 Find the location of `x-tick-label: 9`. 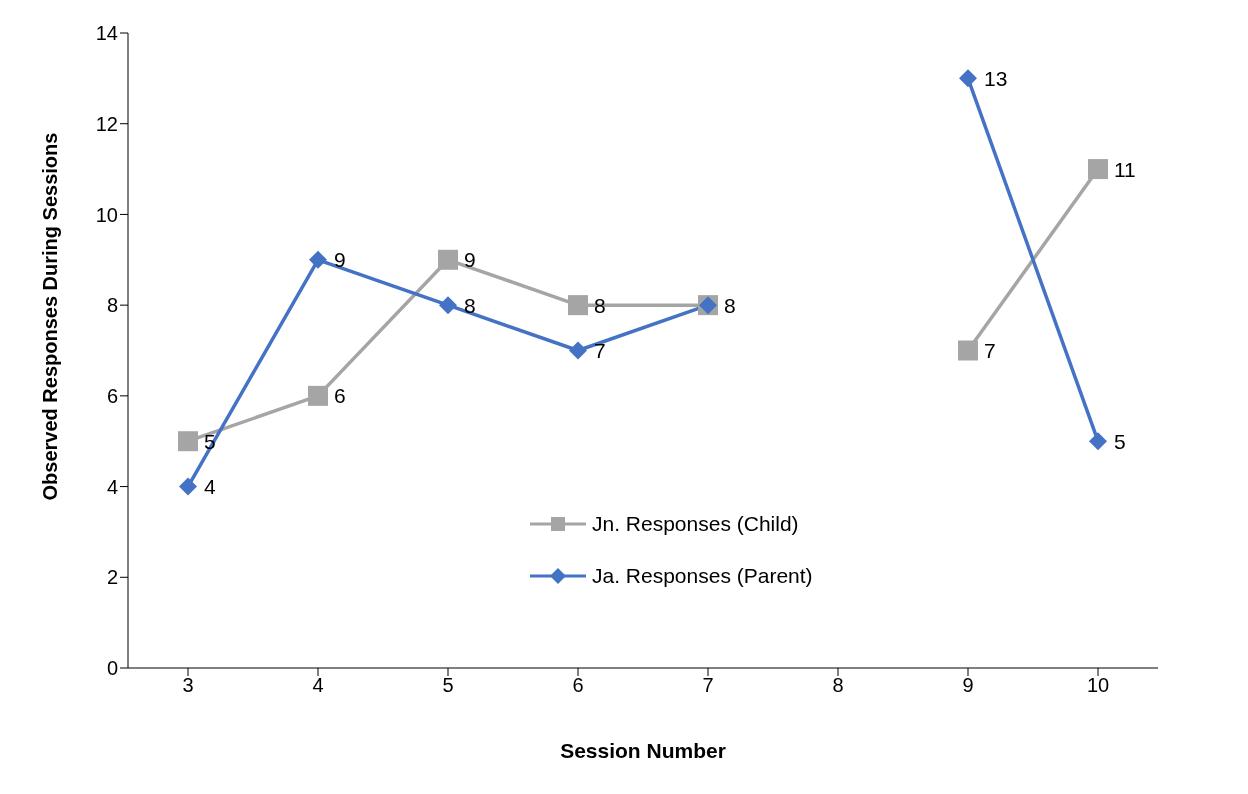

x-tick-label: 9 is located at coordinates (968, 685).